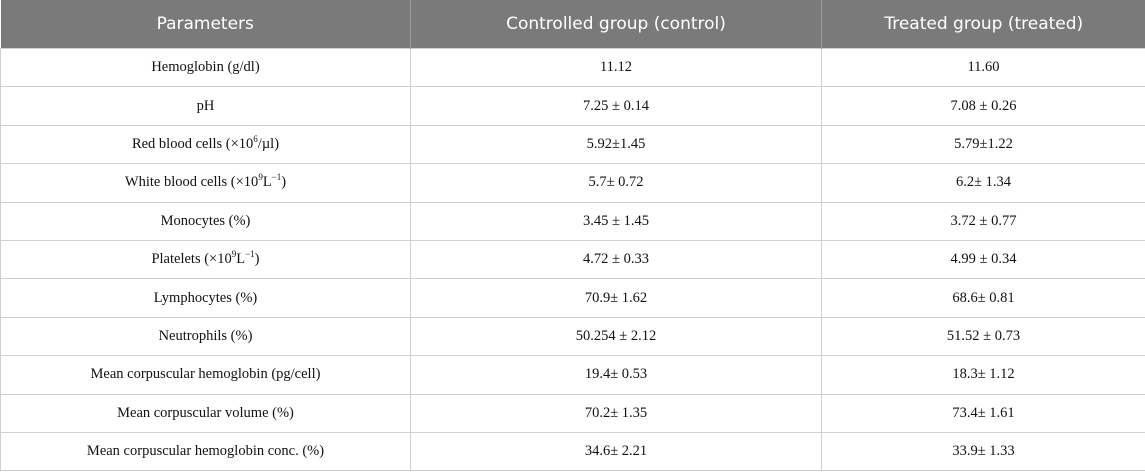 This screenshot has width=1145, height=472. Describe the element at coordinates (983, 451) in the screenshot. I see `treated-cell: 33.9± 1.33` at that location.